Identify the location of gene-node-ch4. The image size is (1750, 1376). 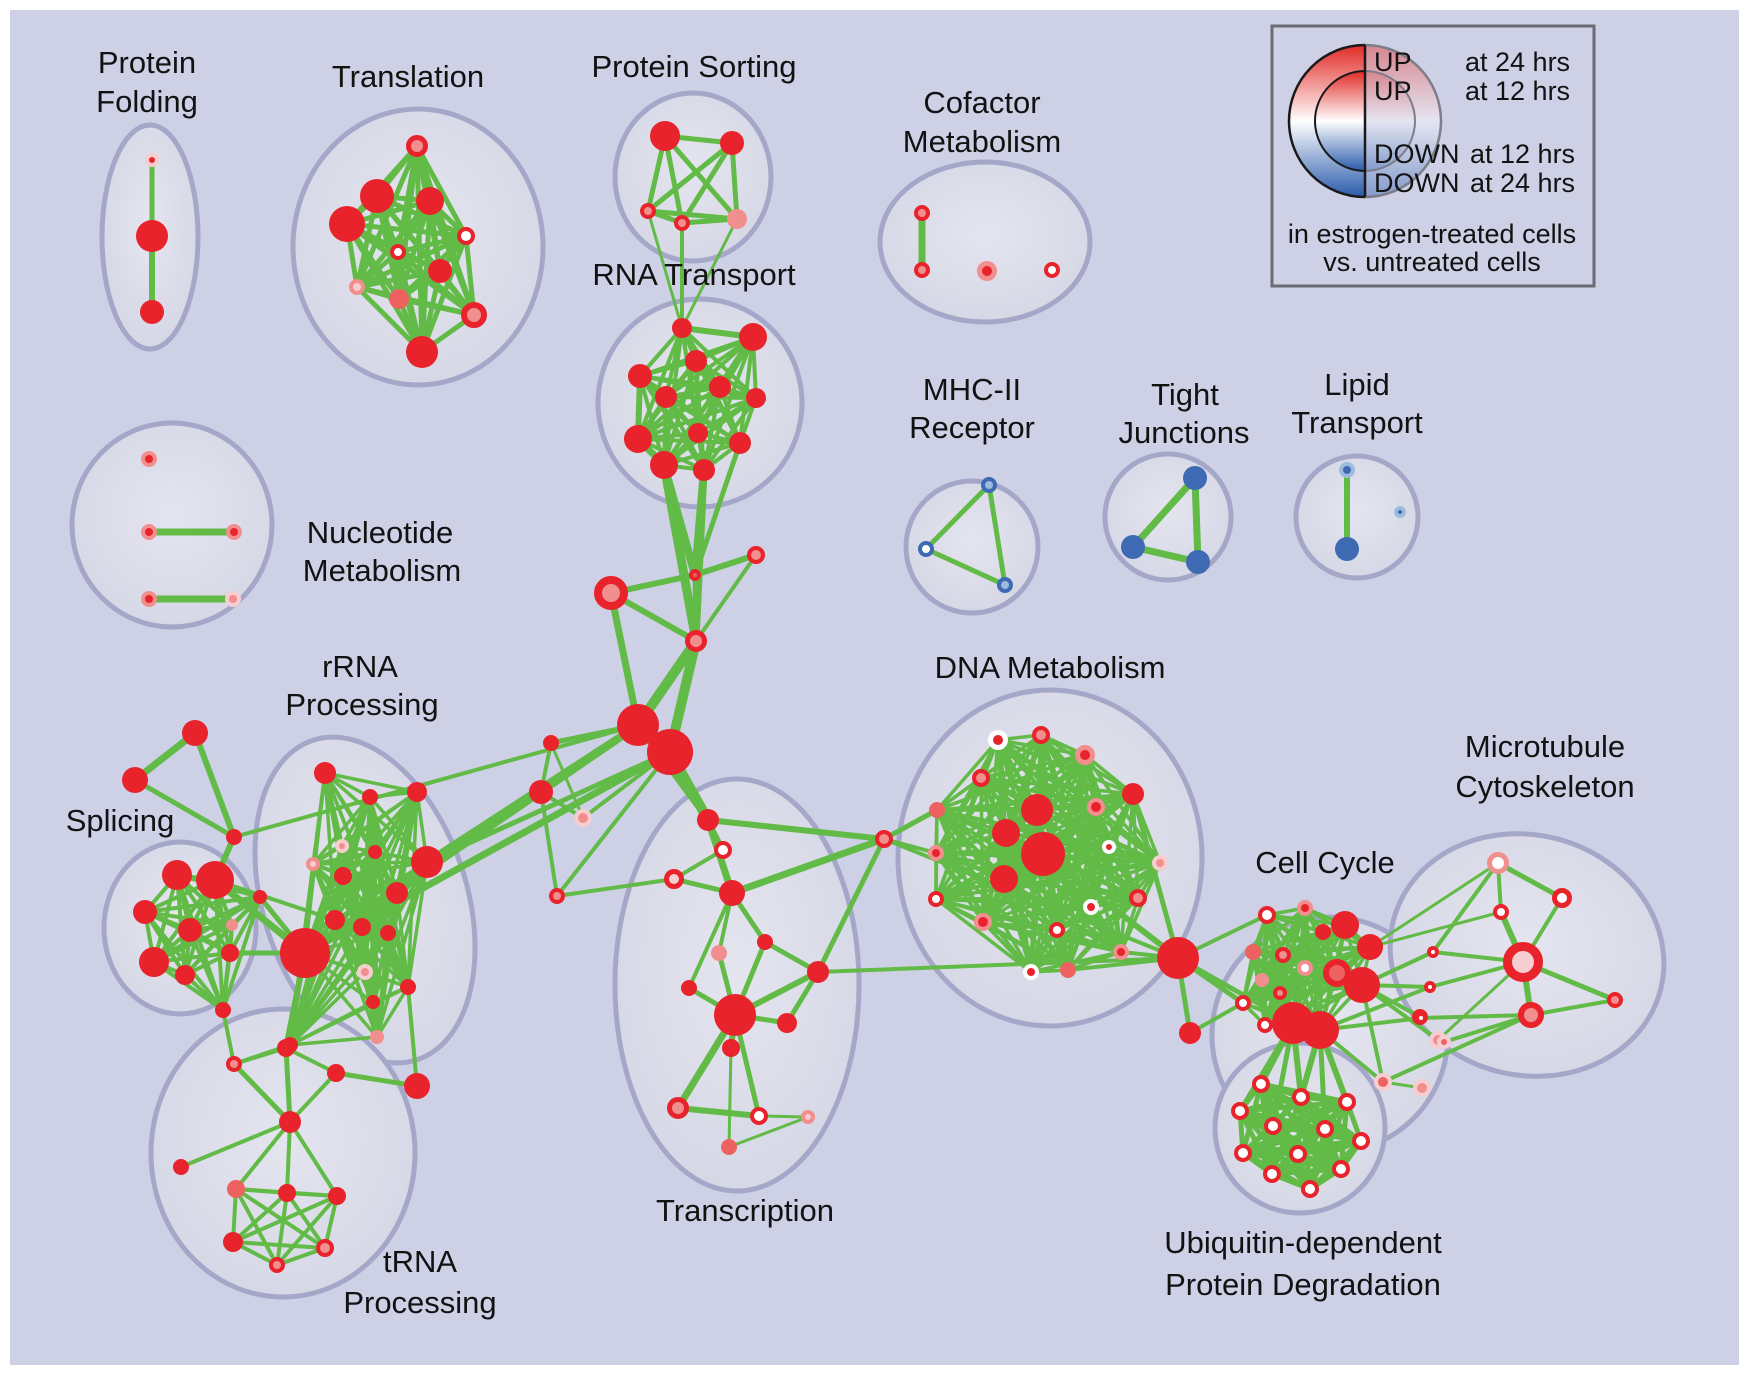
(696, 641).